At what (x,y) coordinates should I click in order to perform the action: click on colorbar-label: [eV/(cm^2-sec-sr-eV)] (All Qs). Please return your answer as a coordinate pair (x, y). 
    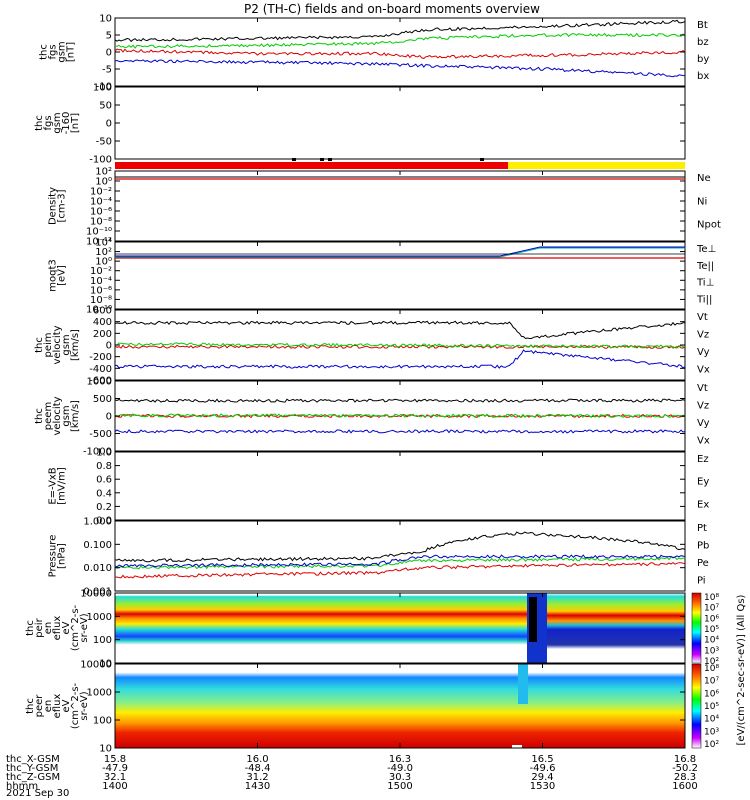
    Looking at the image, I should click on (741, 669).